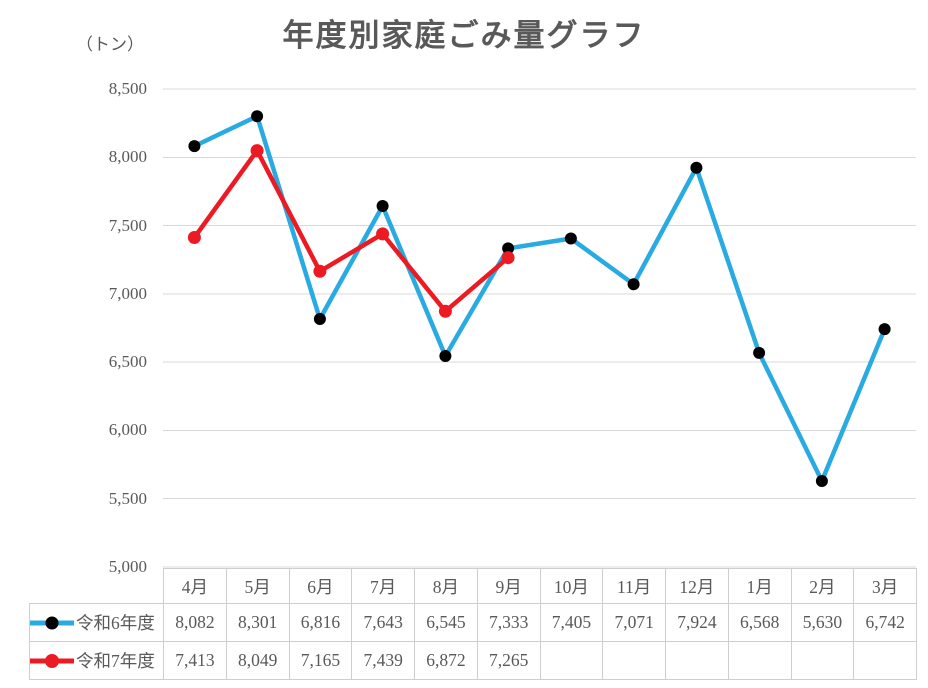 The width and height of the screenshot is (928, 688). Describe the element at coordinates (127, 157) in the screenshot. I see `y-axis-tick-label: 8,000` at that location.